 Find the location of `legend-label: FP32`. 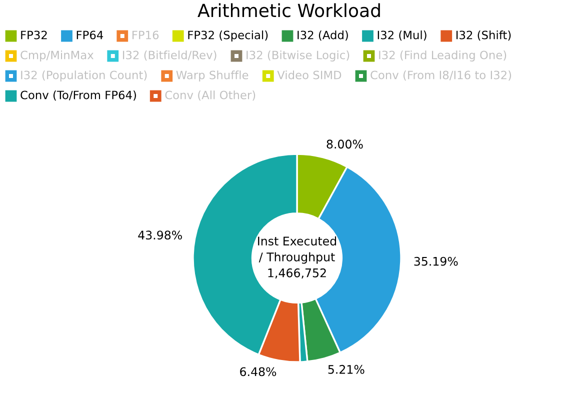

legend-label: FP32 is located at coordinates (34, 35).